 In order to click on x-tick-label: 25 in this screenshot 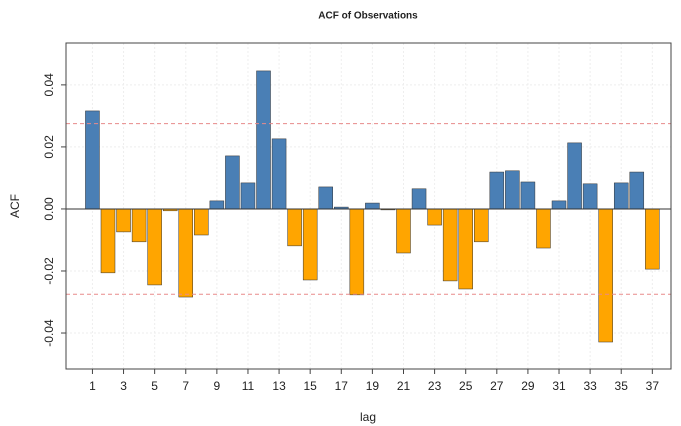, I will do `click(466, 386)`.